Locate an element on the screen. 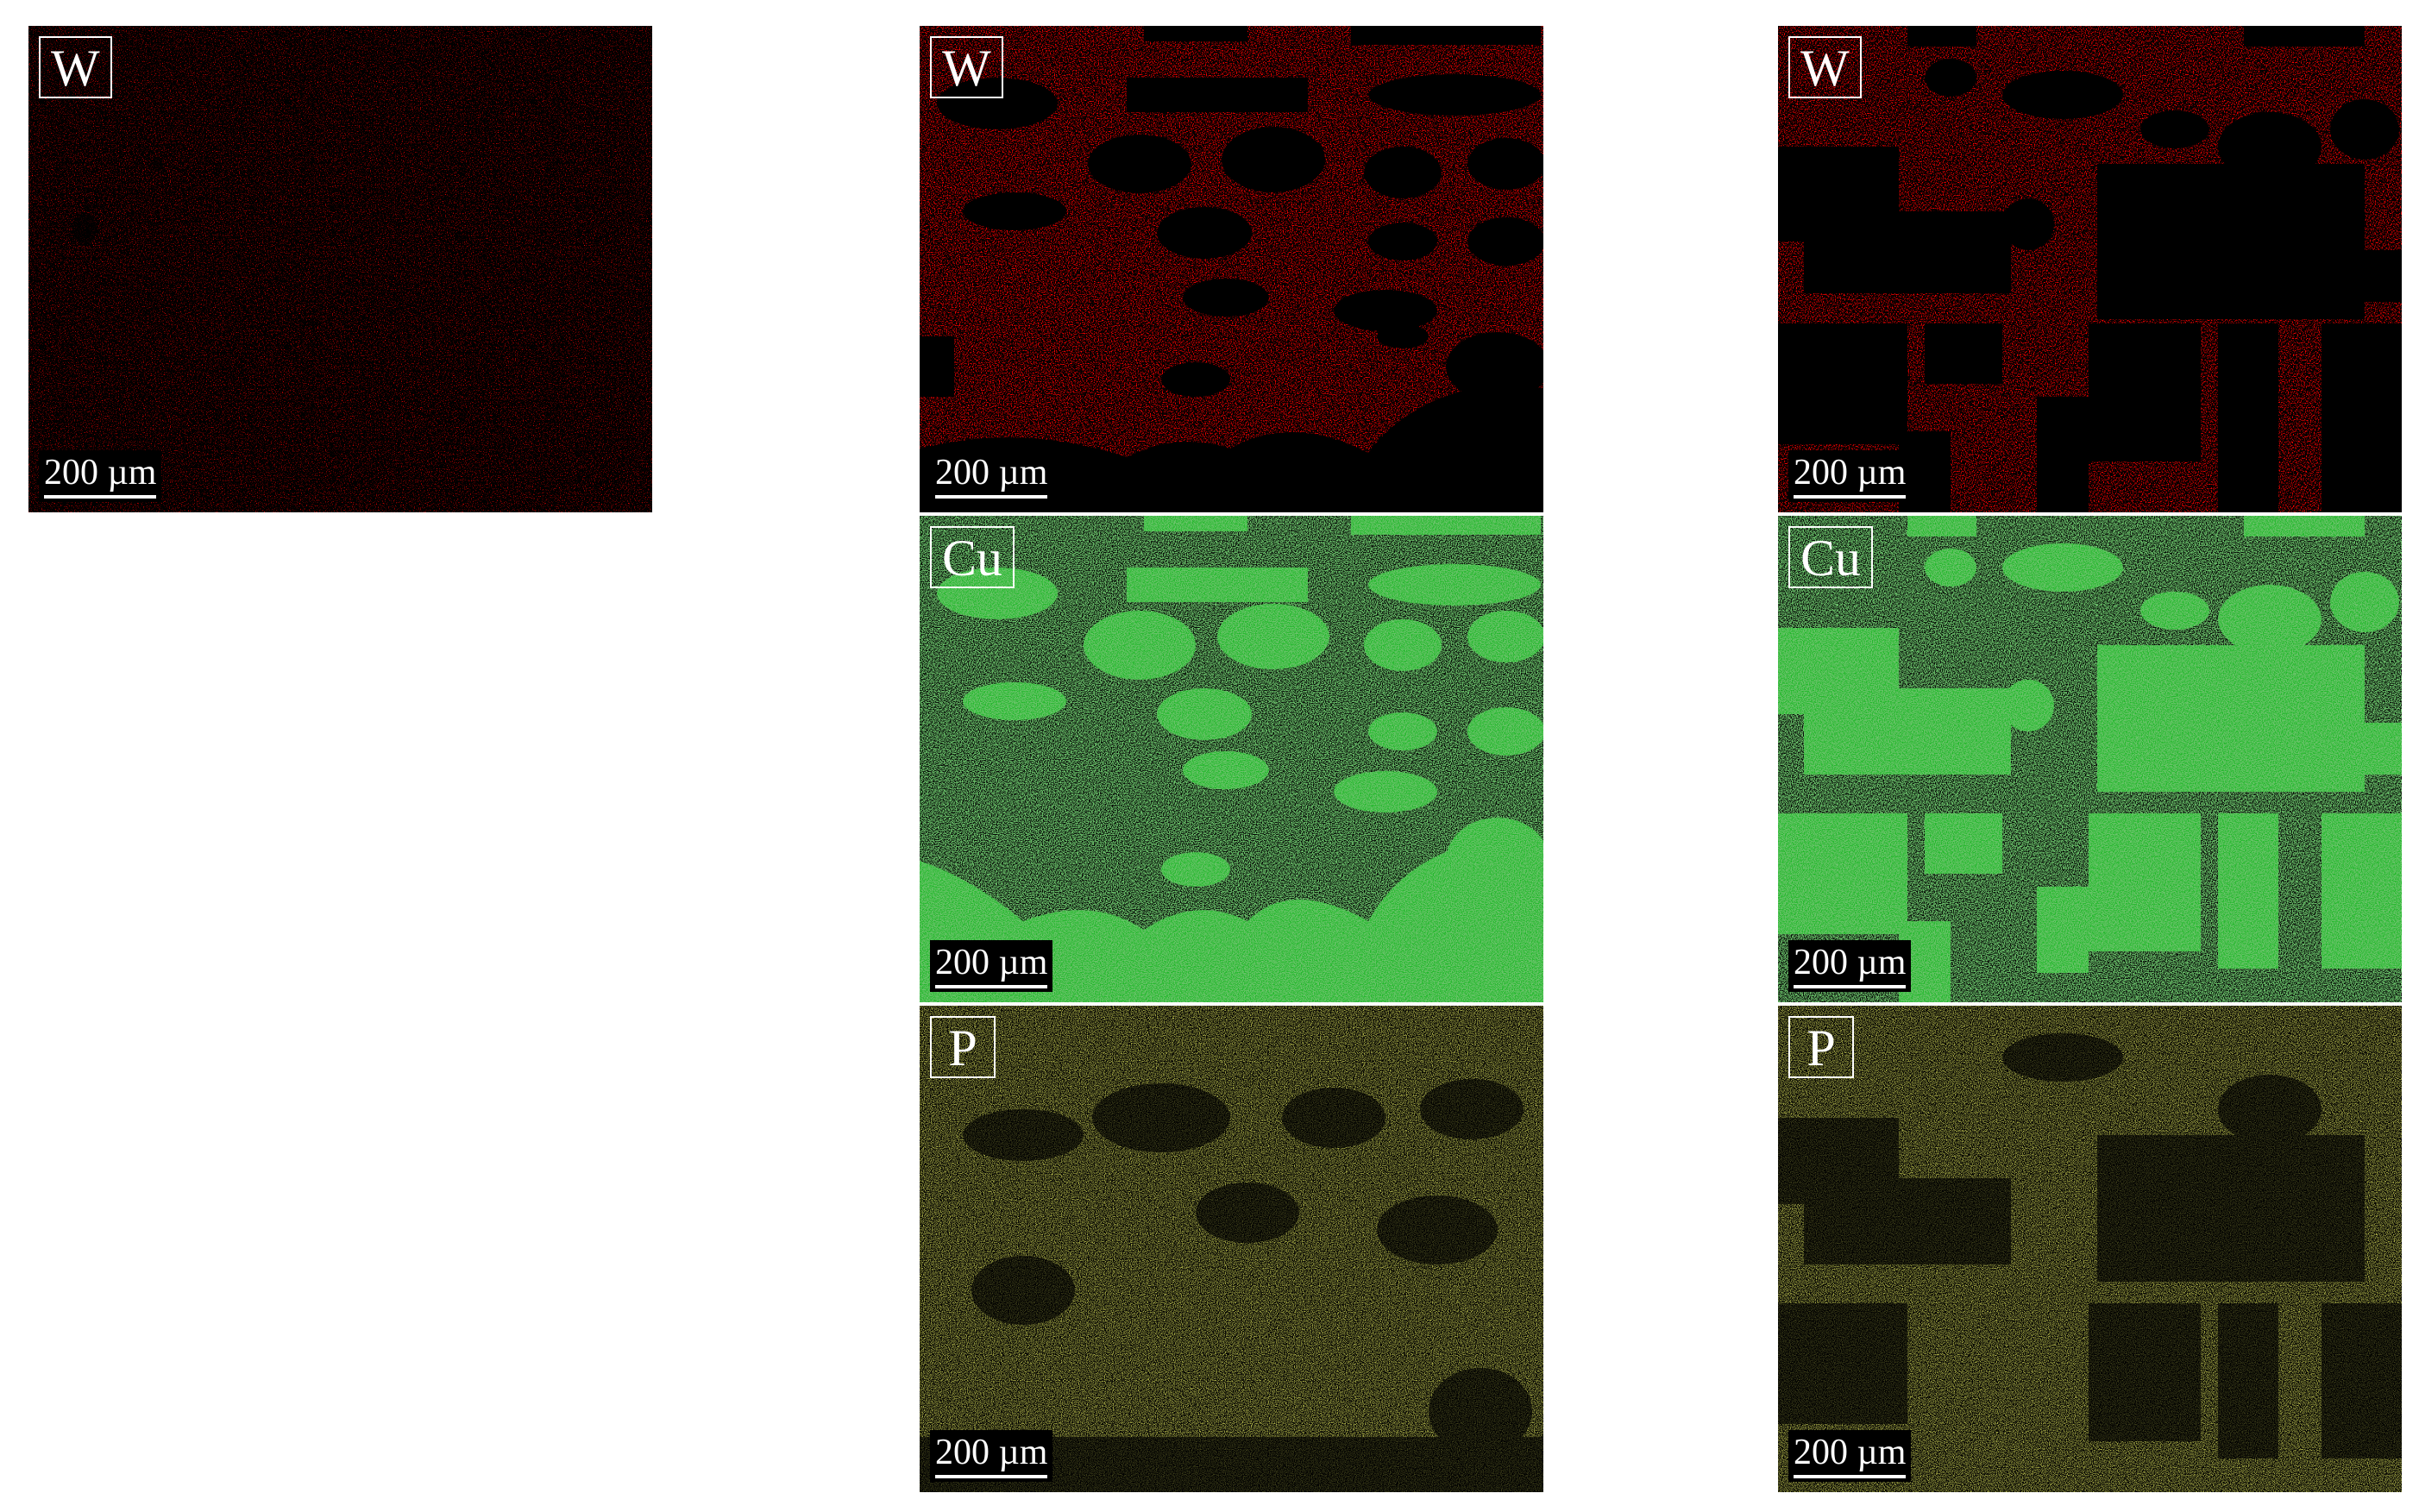 This screenshot has width=2419, height=1512. eds-map-b-p: P 200 µm is located at coordinates (1232, 1249).